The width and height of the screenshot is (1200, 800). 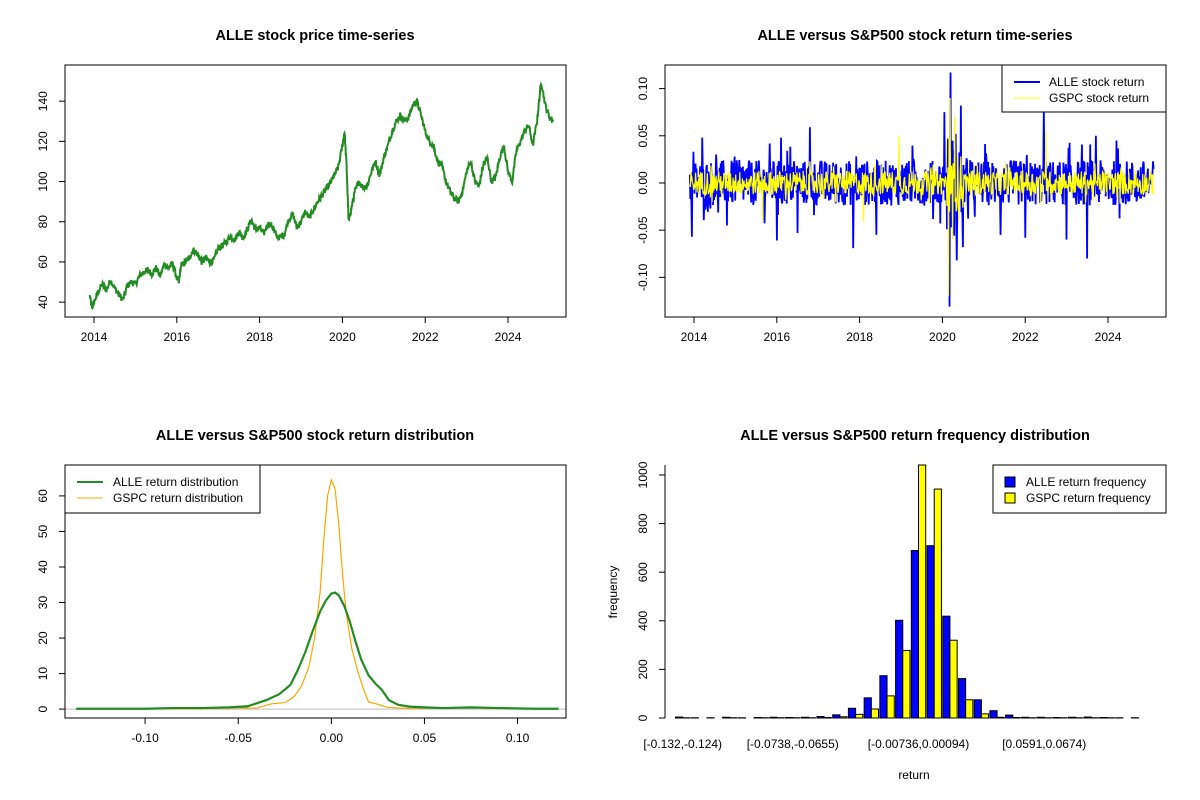 What do you see at coordinates (145, 738) in the screenshot?
I see `x-tick-label: -0.10` at bounding box center [145, 738].